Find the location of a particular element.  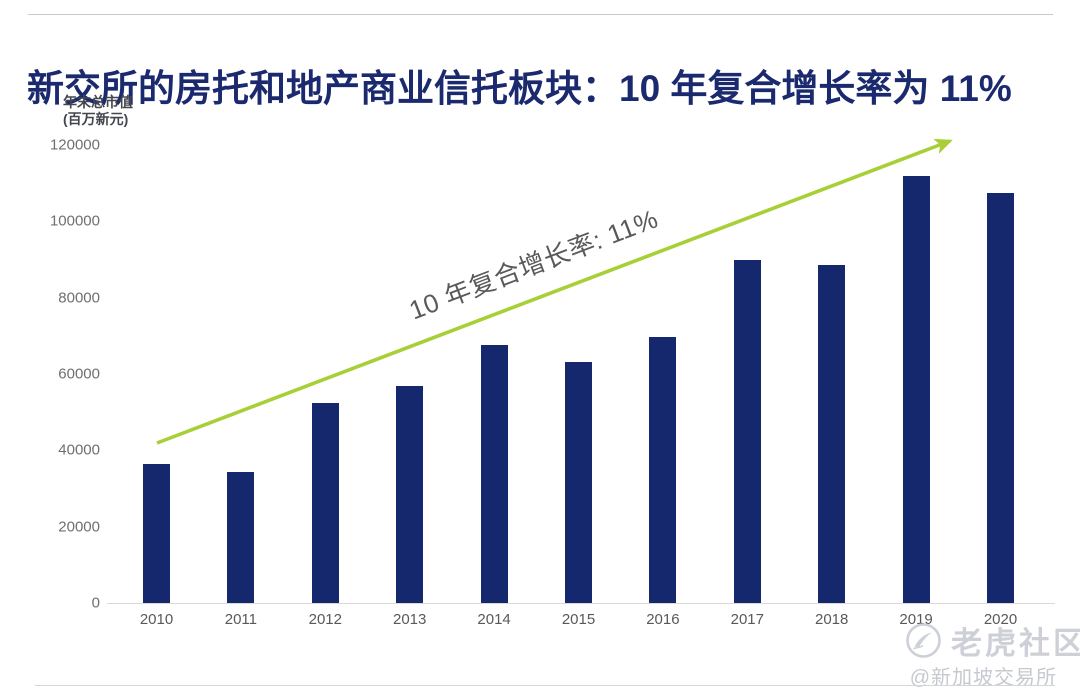

watermark-handle-text: @新加坡交易所 is located at coordinates (983, 678).